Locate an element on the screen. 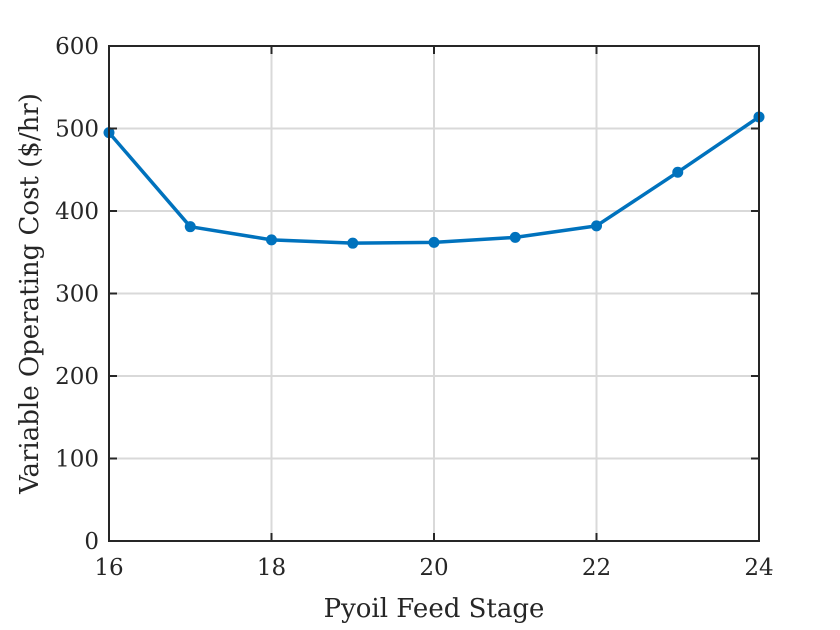 The height and width of the screenshot is (630, 840). y-tick-label: 0 is located at coordinates (91, 542).